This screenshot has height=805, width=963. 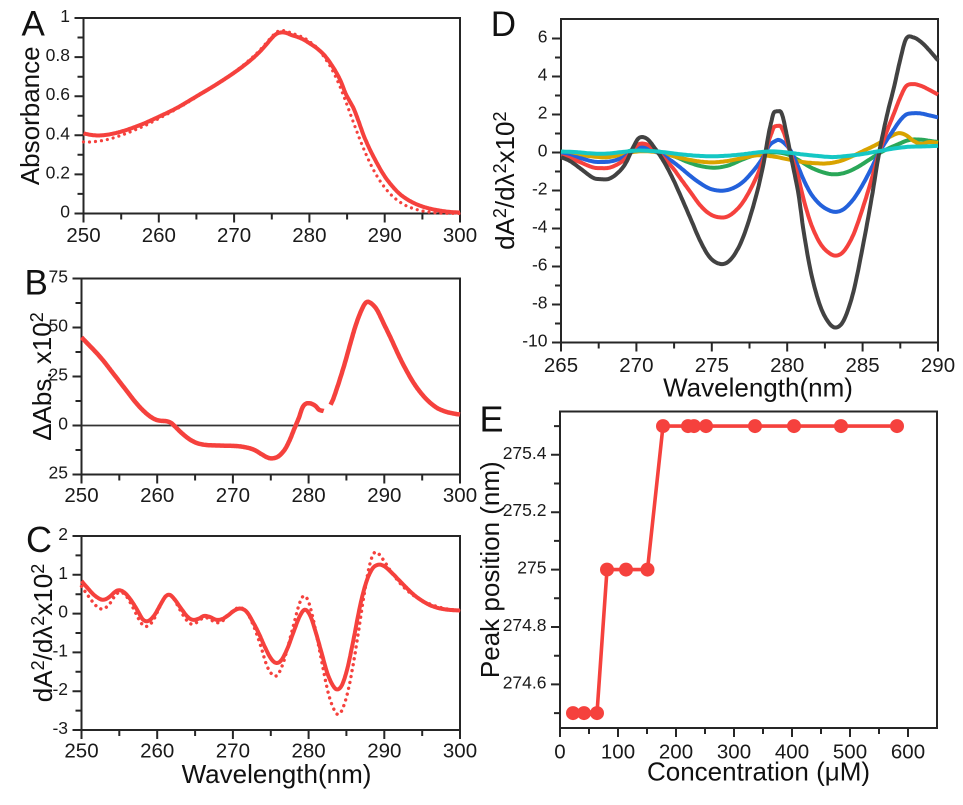 I want to click on svg-text: -6, so click(x=540, y=265).